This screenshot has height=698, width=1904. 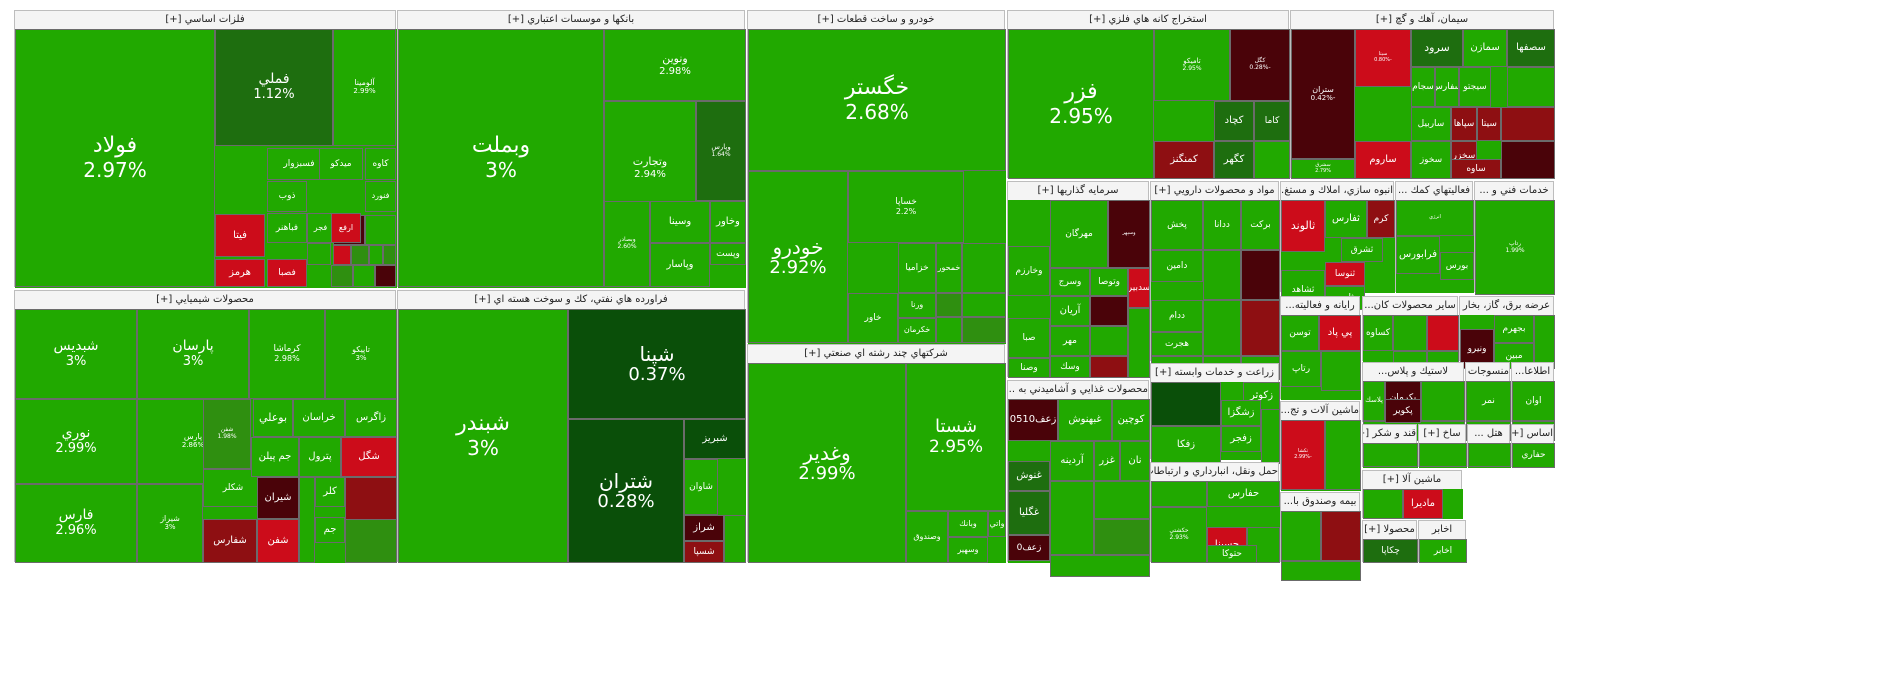 I want to click on stock-tile: ثشرق, so click(x=1362, y=250).